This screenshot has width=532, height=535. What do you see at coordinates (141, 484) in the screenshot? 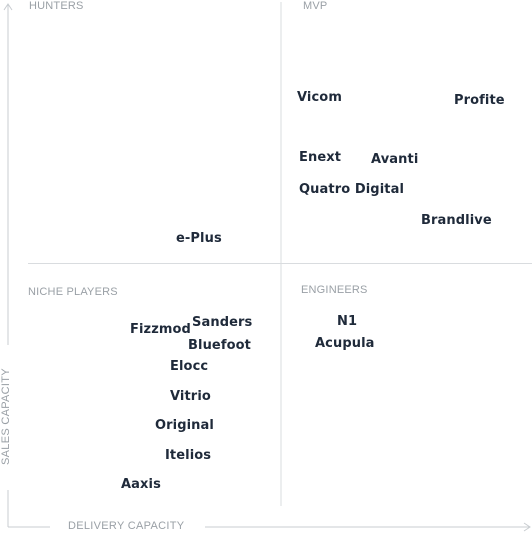
I see `company-aaxis: Aaxis` at bounding box center [141, 484].